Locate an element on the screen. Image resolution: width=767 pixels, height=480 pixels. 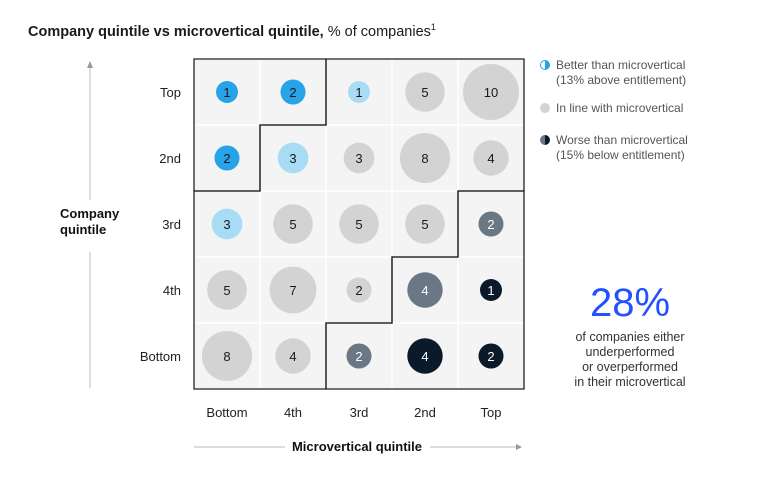
title-footnote: 1 is located at coordinates (433, 27).